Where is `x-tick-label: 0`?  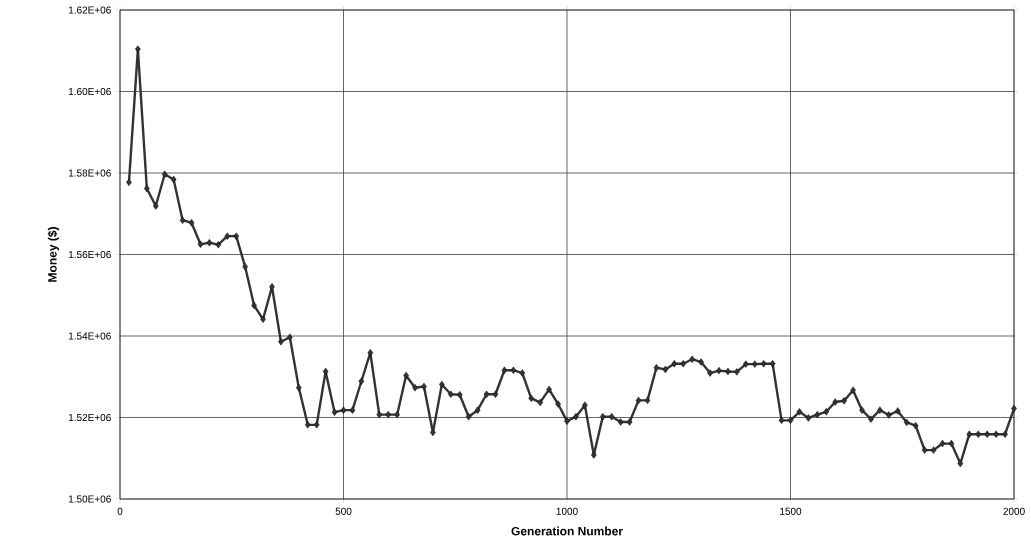 x-tick-label: 0 is located at coordinates (120, 511).